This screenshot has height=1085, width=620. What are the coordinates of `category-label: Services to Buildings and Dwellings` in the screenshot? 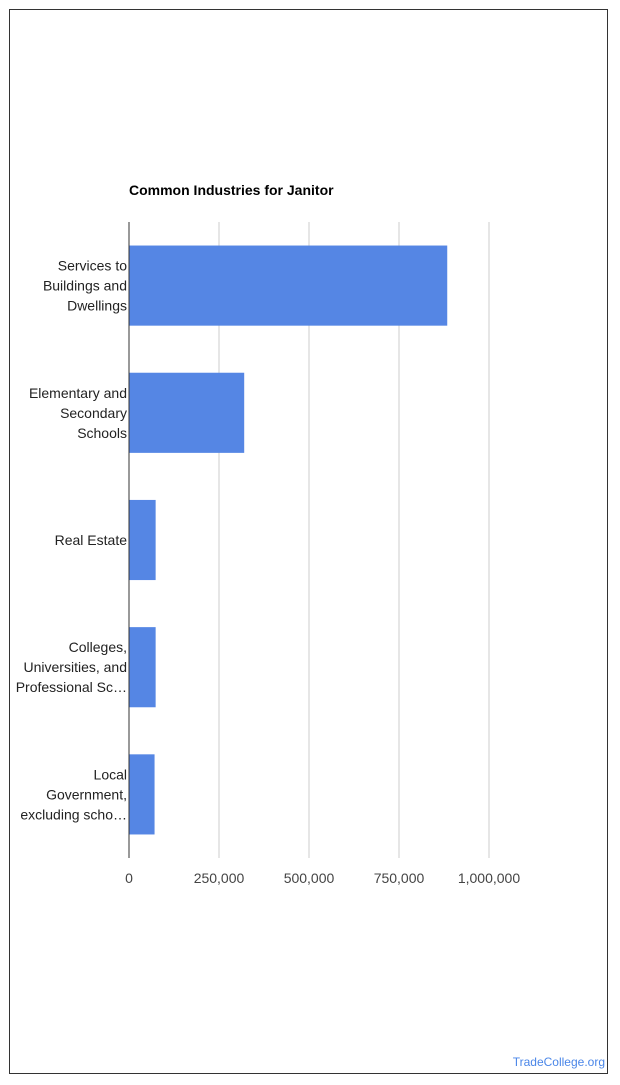 It's located at (85, 286).